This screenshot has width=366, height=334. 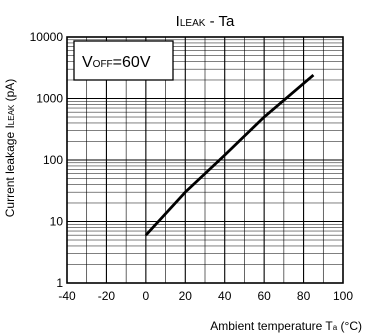 I want to click on x-axis-label-sub: a, so click(x=335, y=327).